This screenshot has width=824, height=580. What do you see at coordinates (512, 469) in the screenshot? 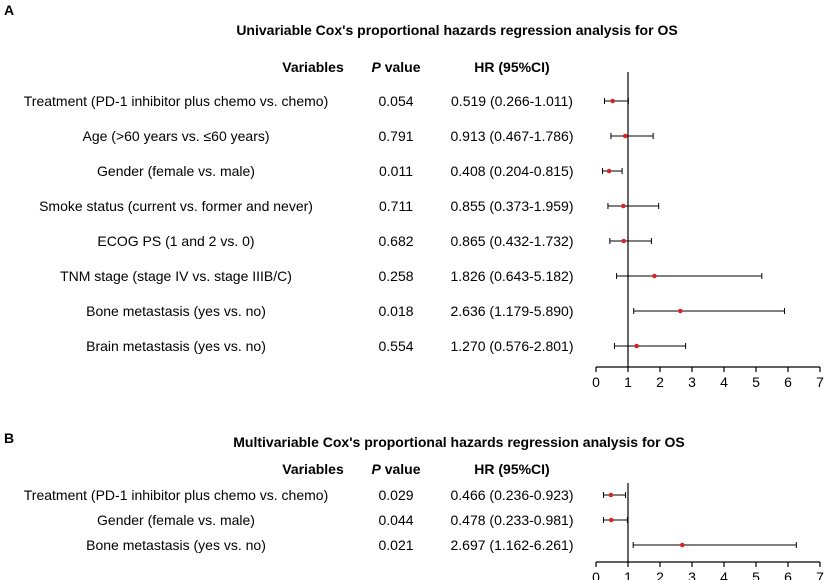
I see `panel-b-header-hr: HR (95%CI)` at bounding box center [512, 469].